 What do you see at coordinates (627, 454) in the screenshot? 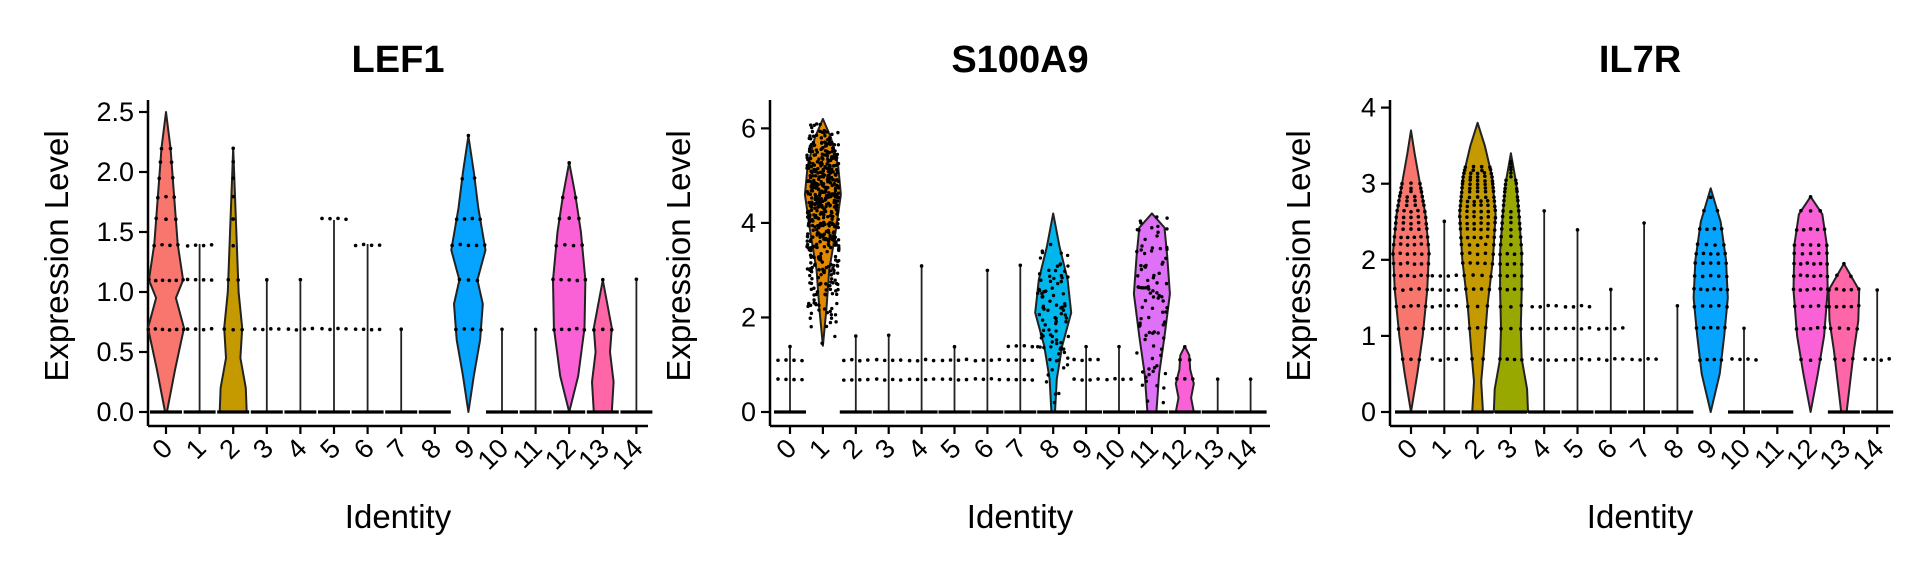
I see `x-tick-label: 14` at bounding box center [627, 454].